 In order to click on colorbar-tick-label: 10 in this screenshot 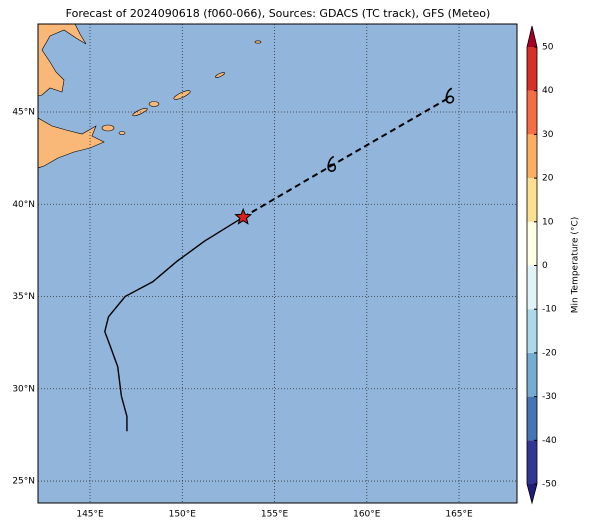, I will do `click(548, 222)`.